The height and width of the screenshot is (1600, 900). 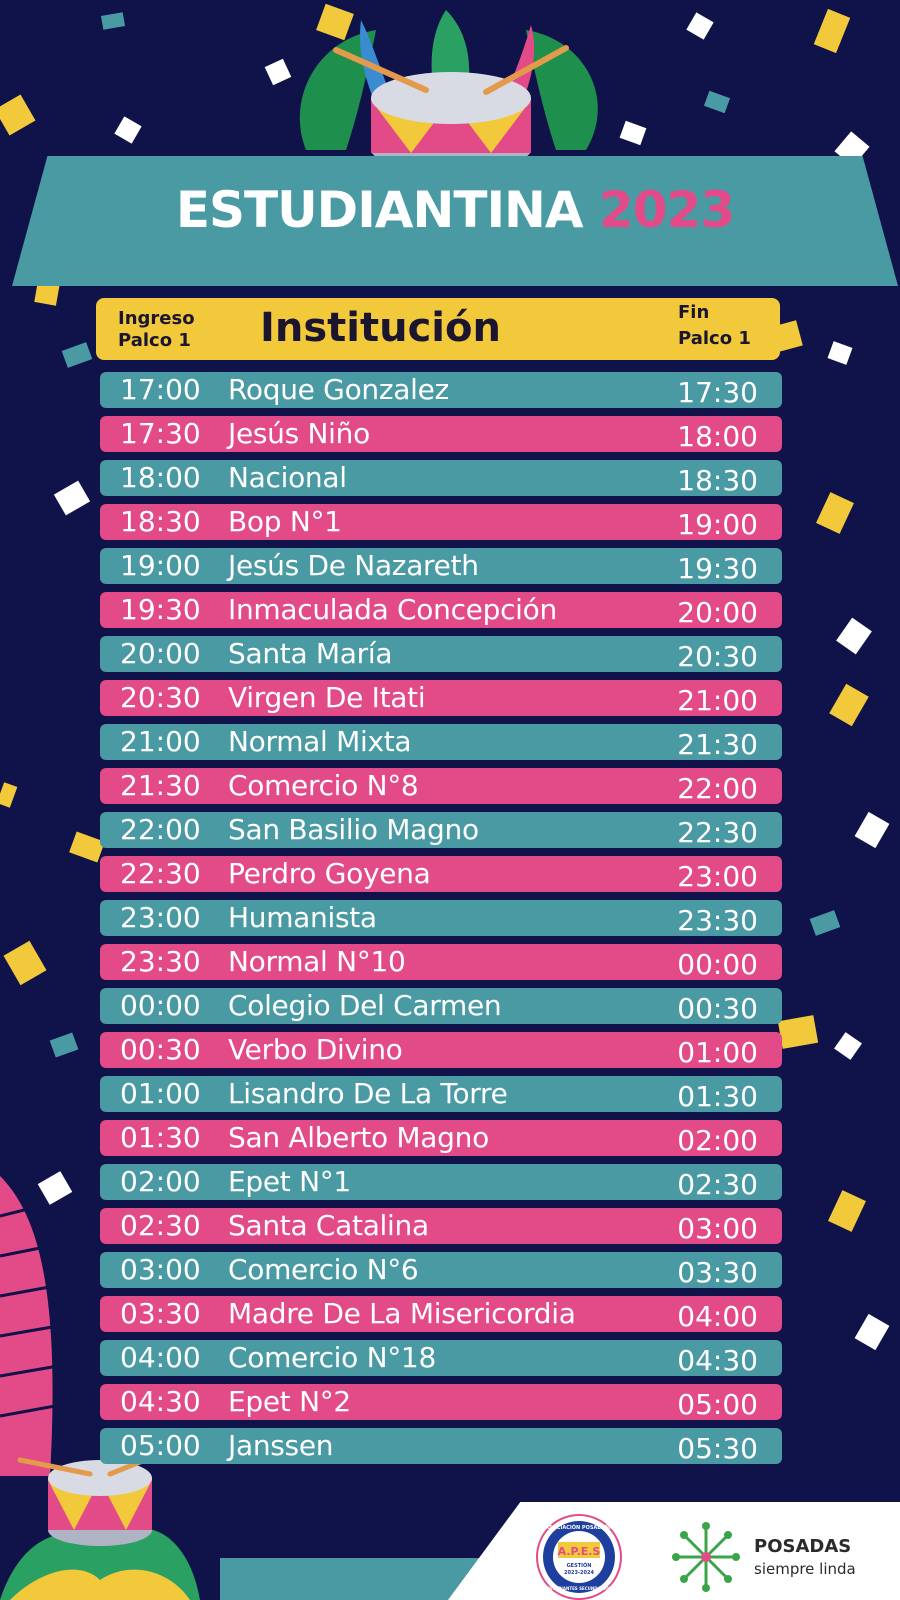 What do you see at coordinates (353, 829) in the screenshot?
I see `row-institution: San Basilio Magno` at bounding box center [353, 829].